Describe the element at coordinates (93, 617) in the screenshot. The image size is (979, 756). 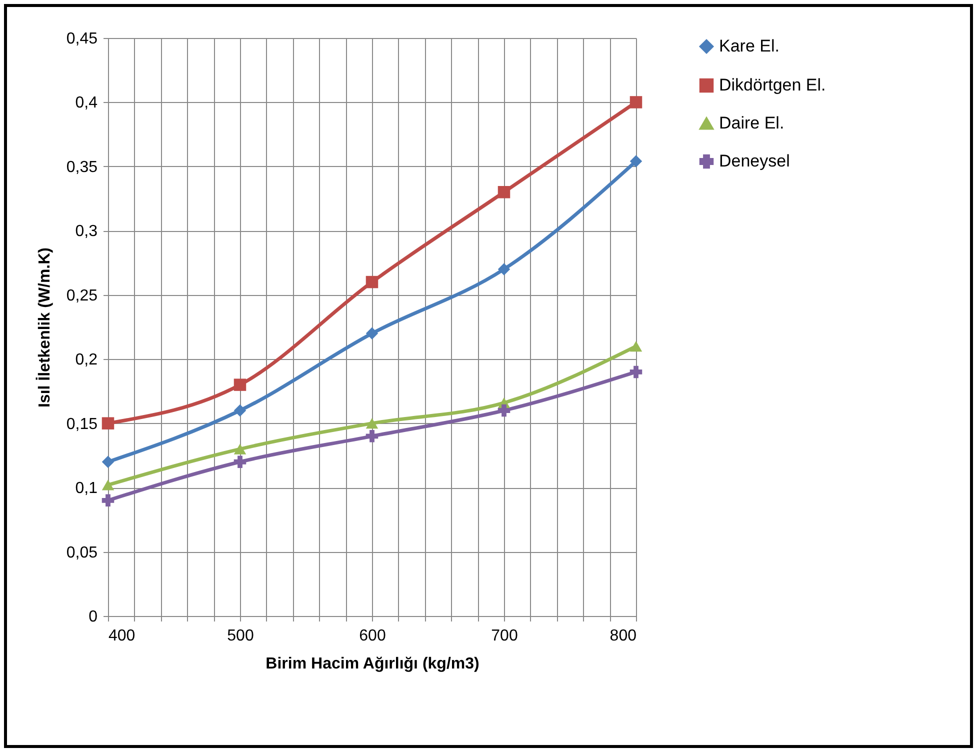
I see `y-tick-label: 0` at that location.